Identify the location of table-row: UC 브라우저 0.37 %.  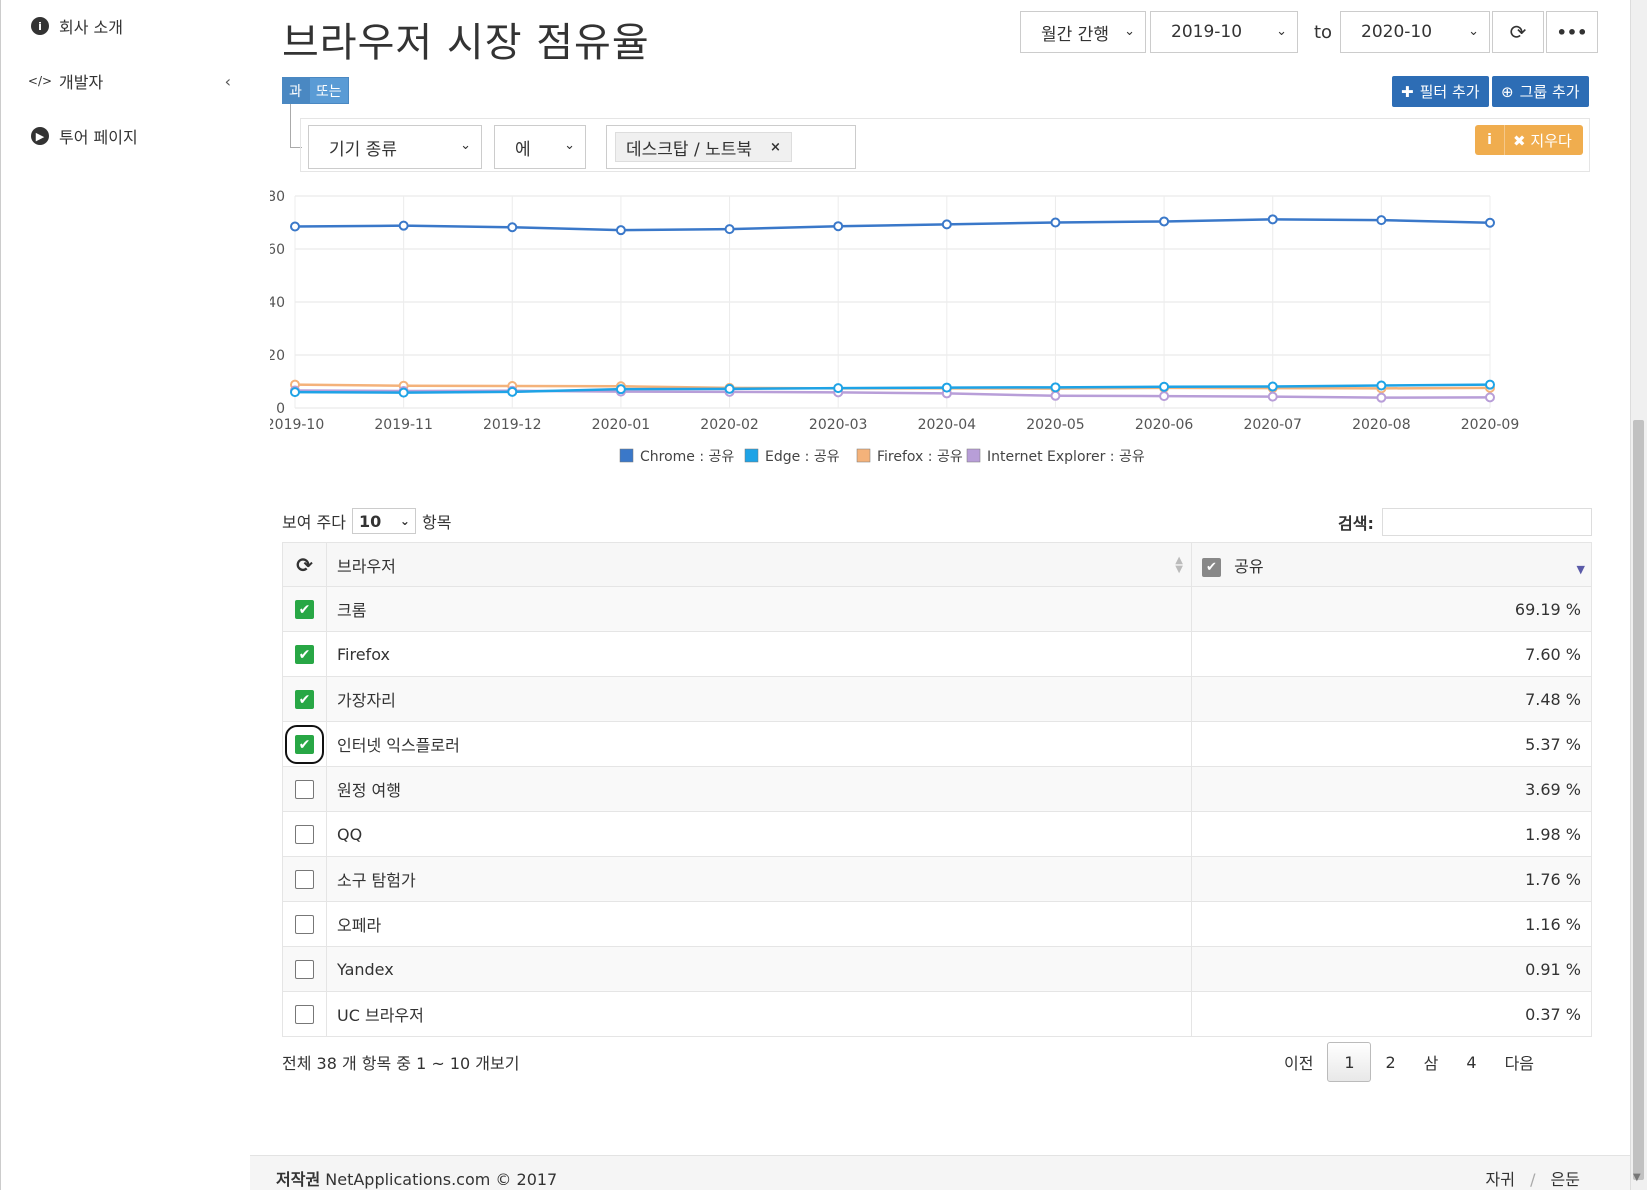
(937, 1014).